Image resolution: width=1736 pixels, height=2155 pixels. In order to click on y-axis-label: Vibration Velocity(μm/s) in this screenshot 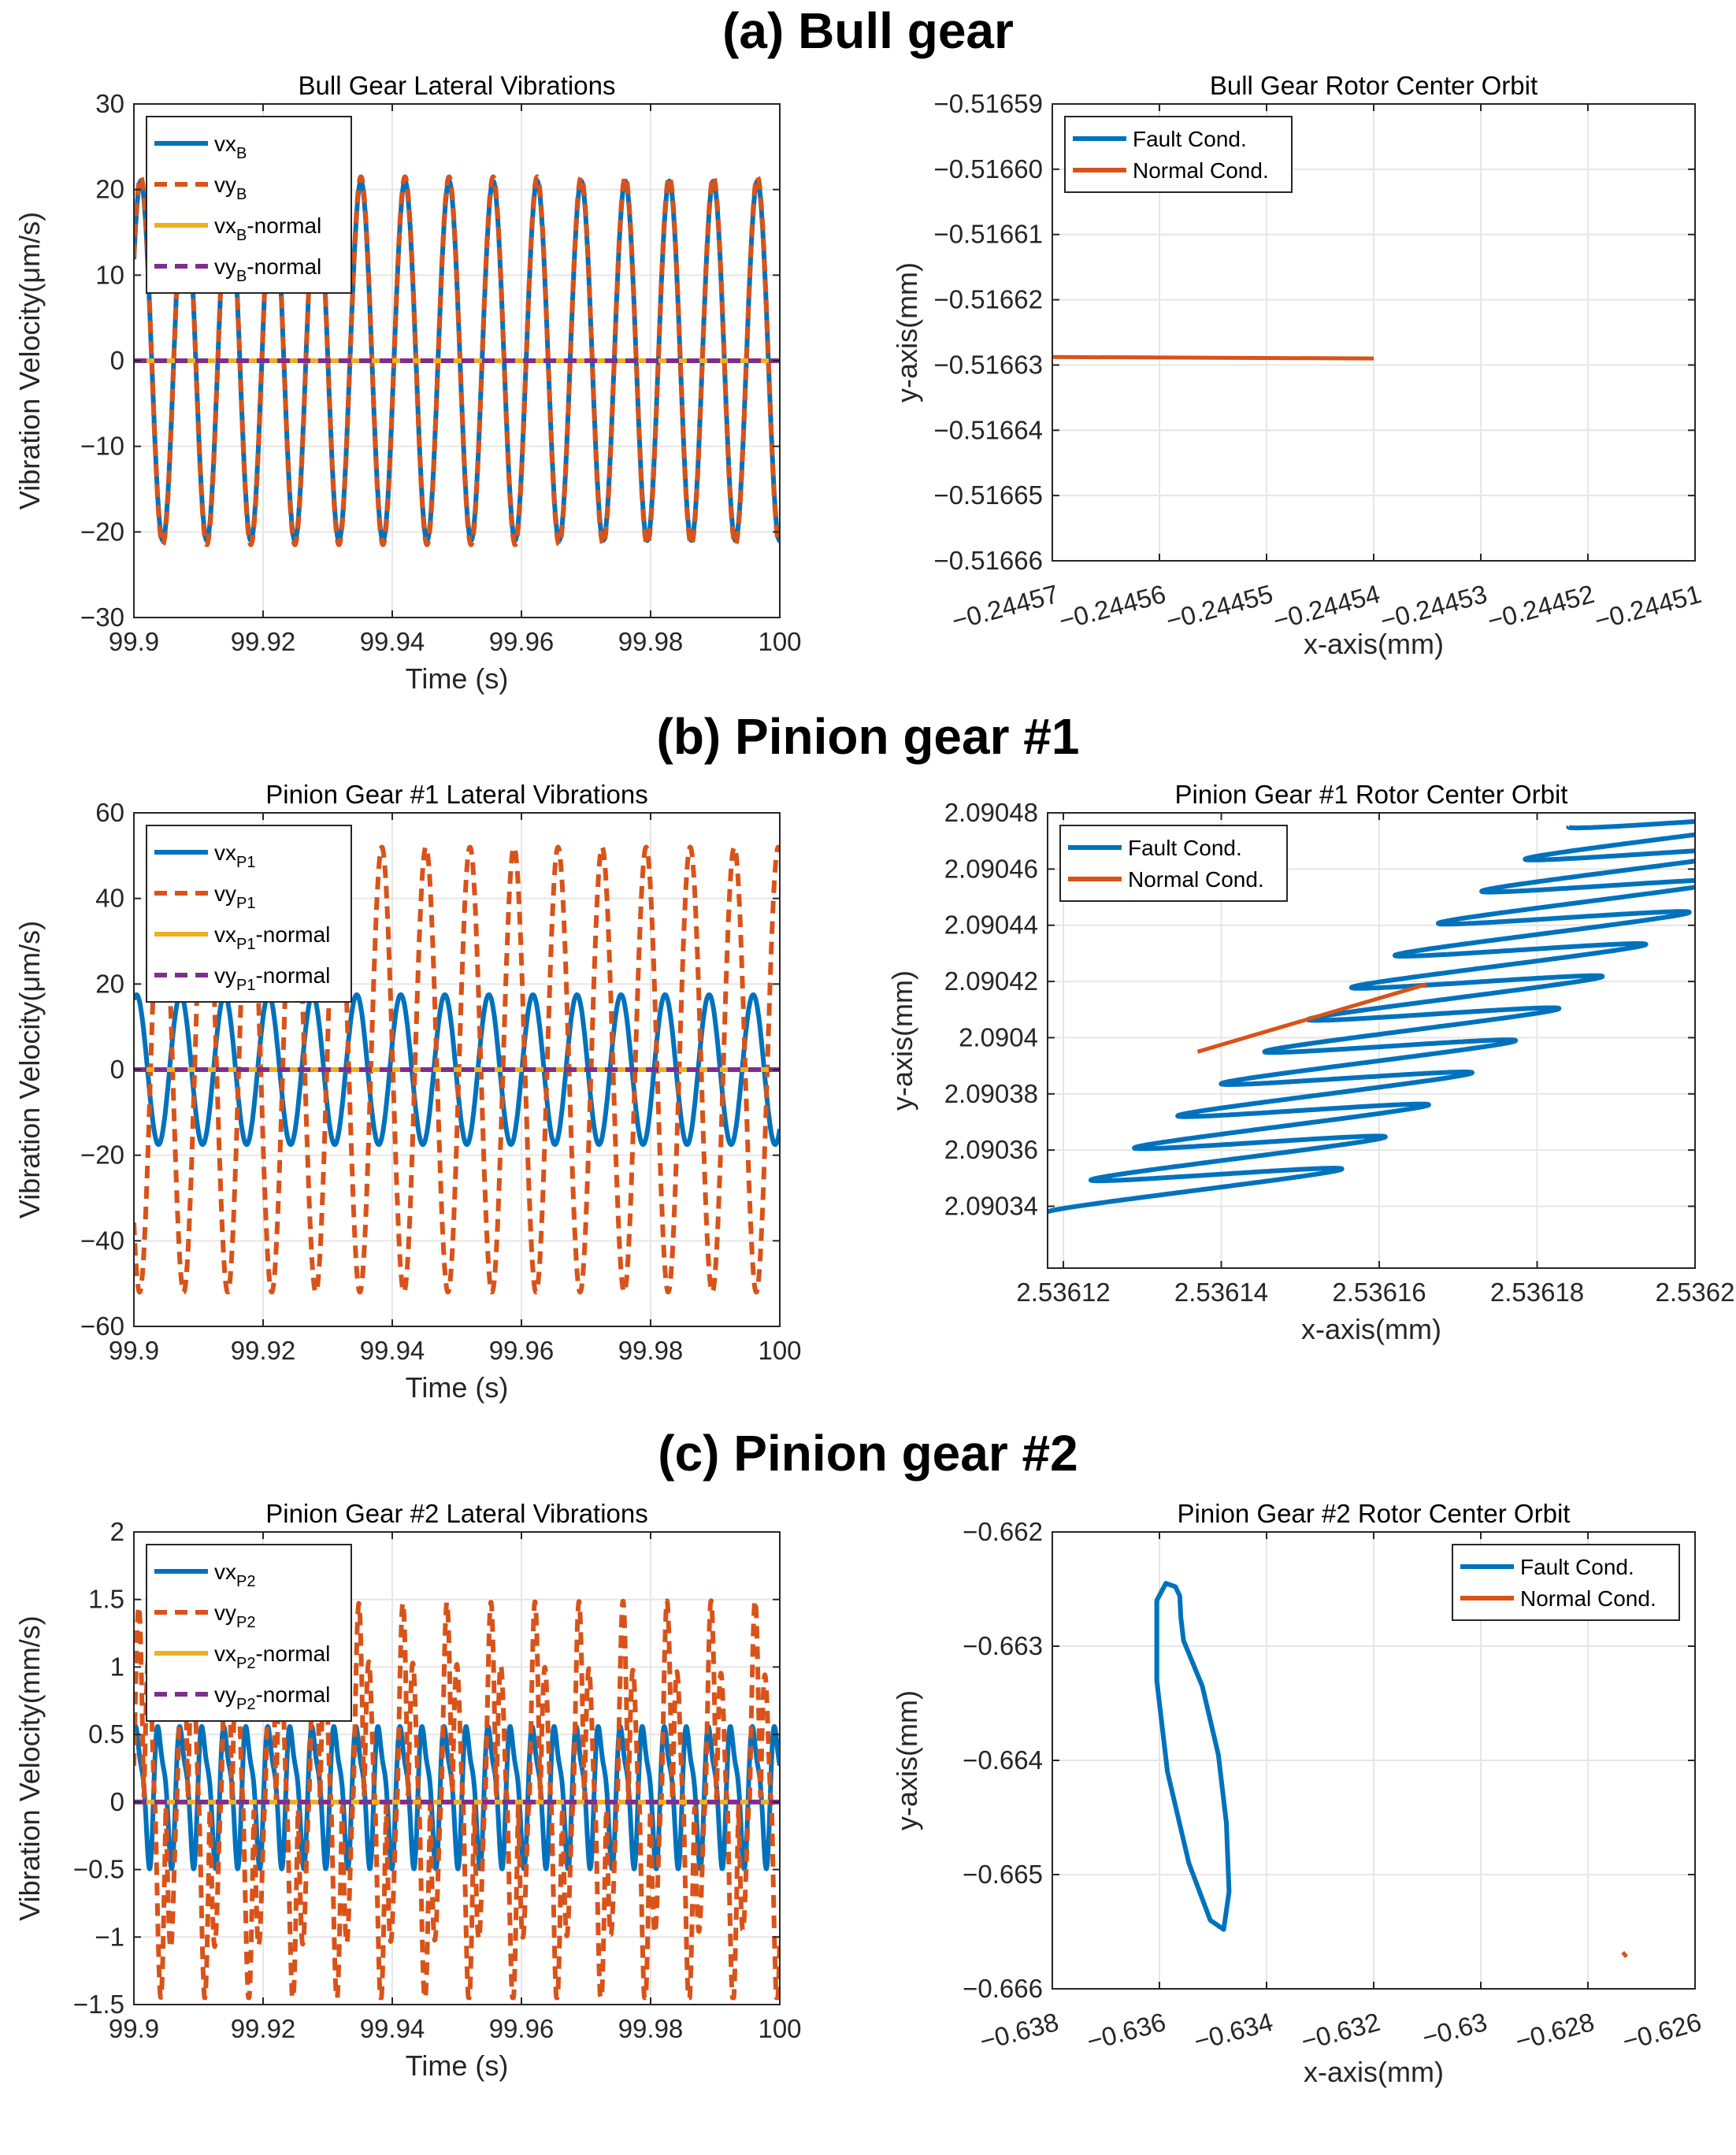, I will do `click(29, 361)`.